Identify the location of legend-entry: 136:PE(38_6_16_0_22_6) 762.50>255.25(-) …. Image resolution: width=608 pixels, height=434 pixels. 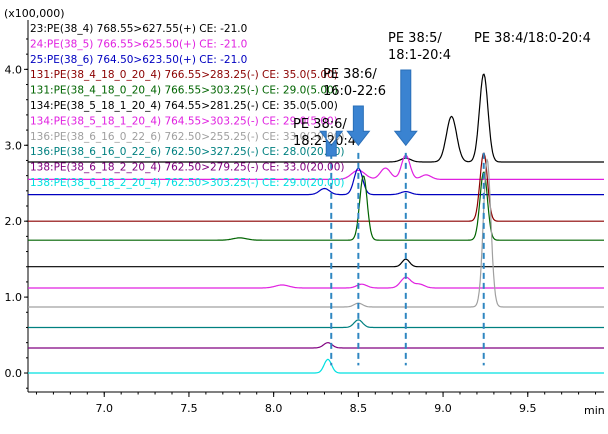
(187, 137).